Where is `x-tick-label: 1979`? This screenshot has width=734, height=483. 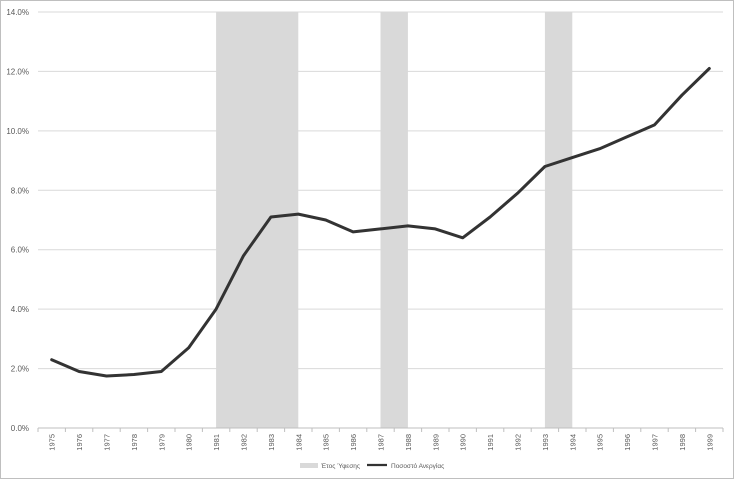 x-tick-label: 1979 is located at coordinates (161, 442).